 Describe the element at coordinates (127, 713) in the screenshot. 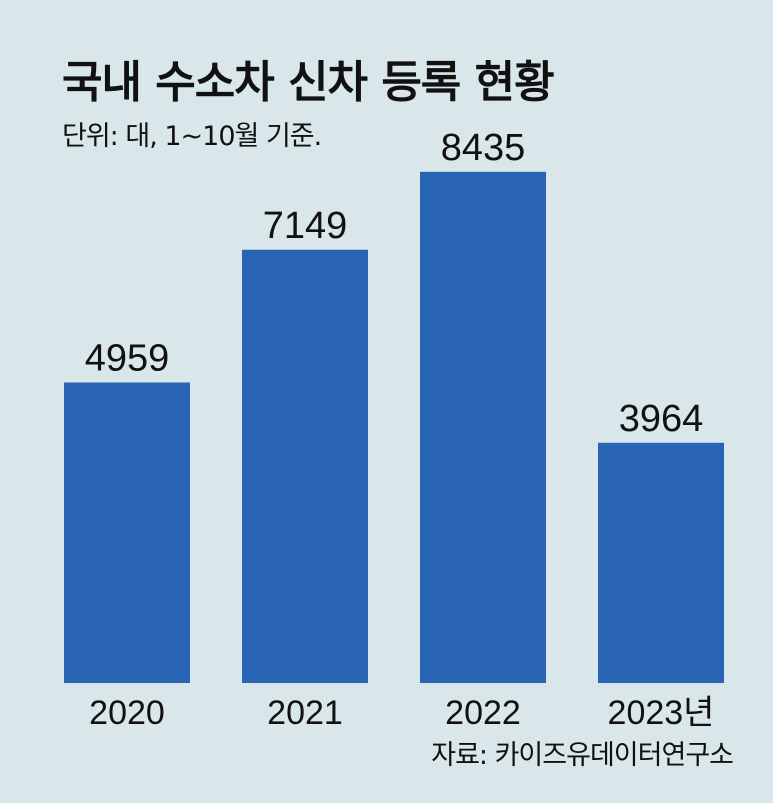

I see `category-label-2020: 2020` at that location.